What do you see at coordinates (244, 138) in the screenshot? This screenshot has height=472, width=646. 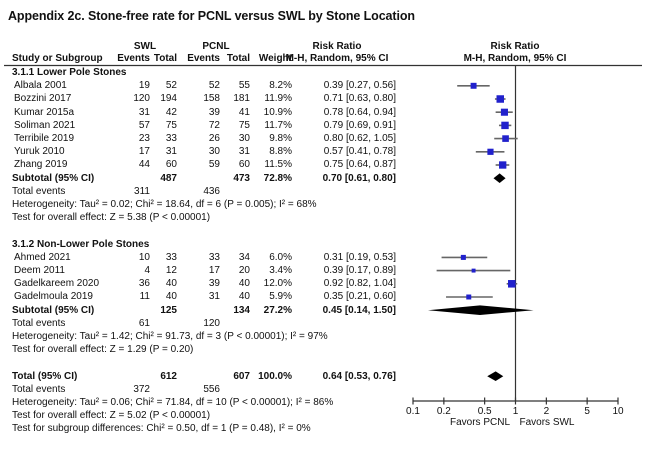 I see `pcnl-total-value: 30` at bounding box center [244, 138].